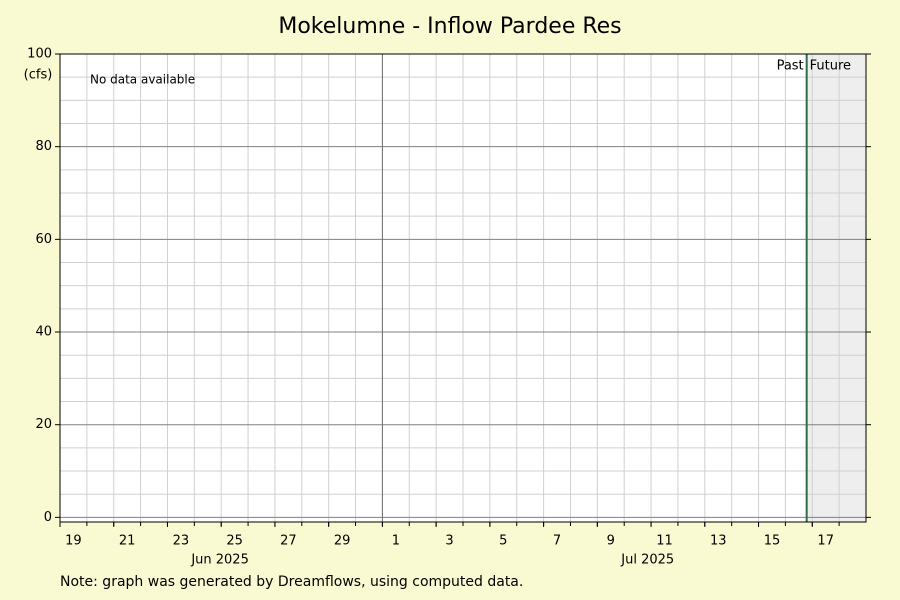 The width and height of the screenshot is (900, 600). Describe the element at coordinates (396, 541) in the screenshot. I see `x-tick-label: 1` at that location.